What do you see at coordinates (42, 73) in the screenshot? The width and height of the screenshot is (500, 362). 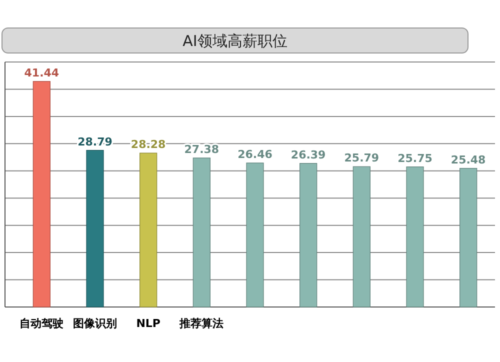 I see `data-label: 41.44` at bounding box center [42, 73].